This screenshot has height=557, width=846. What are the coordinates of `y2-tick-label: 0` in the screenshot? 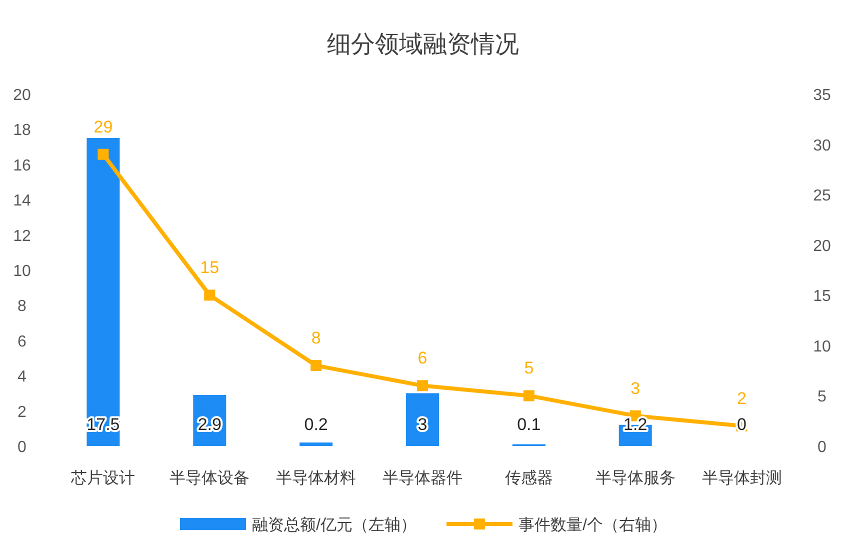 It's located at (822, 447).